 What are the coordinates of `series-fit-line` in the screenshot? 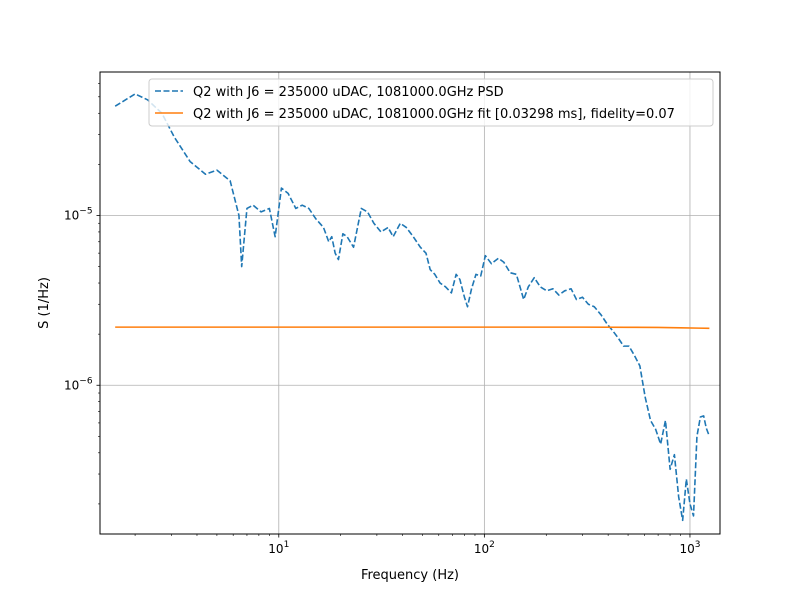 It's located at (412, 328).